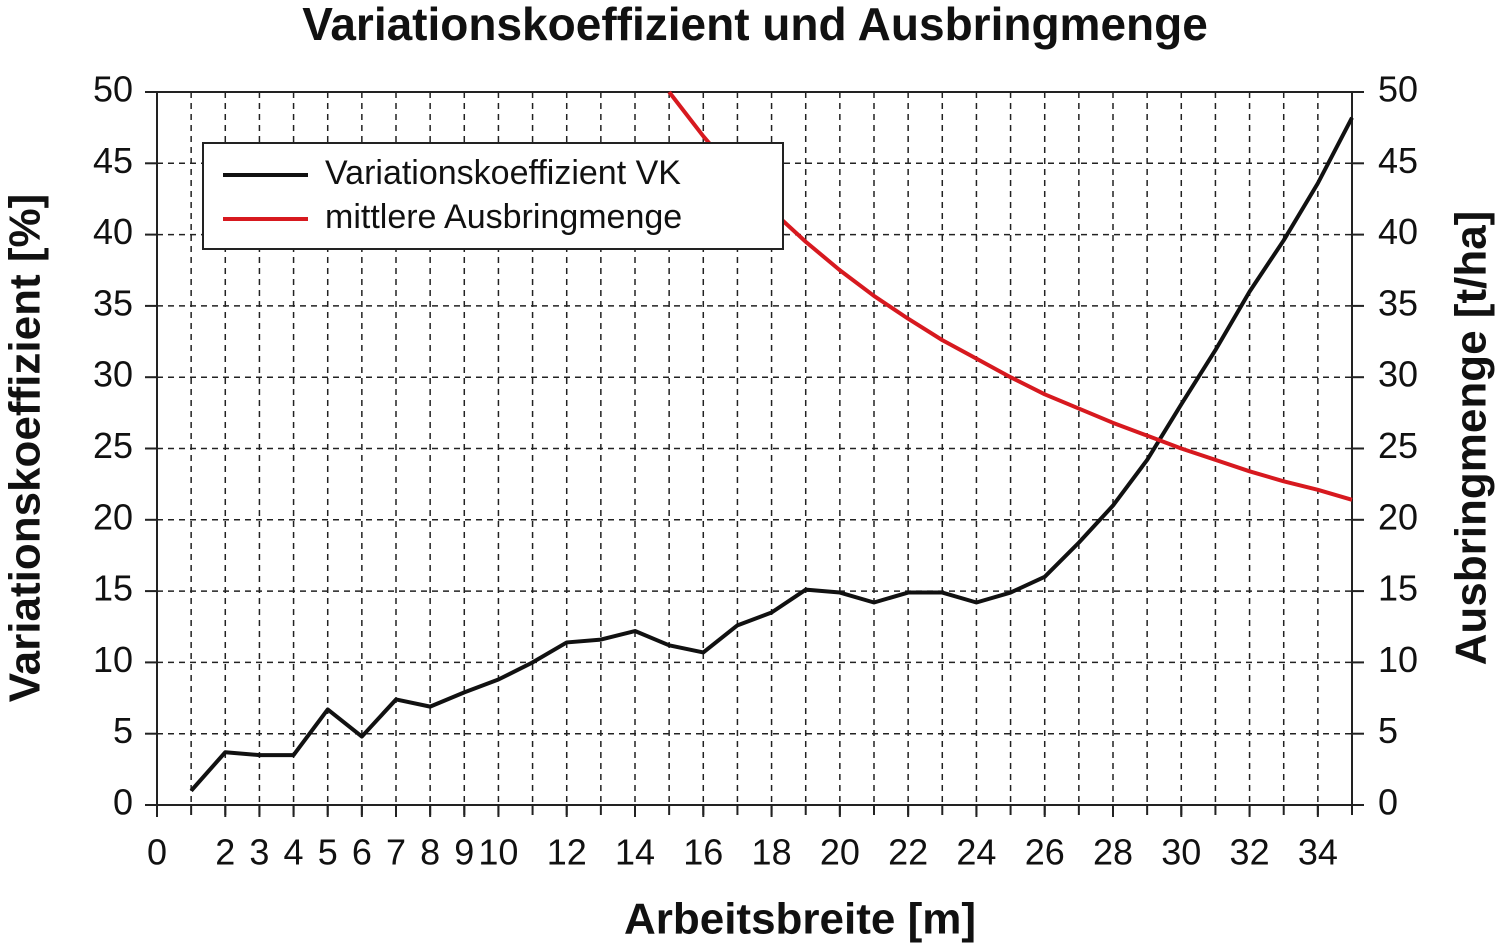 The height and width of the screenshot is (948, 1500). I want to click on y2-tick-label: 10, so click(1398, 659).